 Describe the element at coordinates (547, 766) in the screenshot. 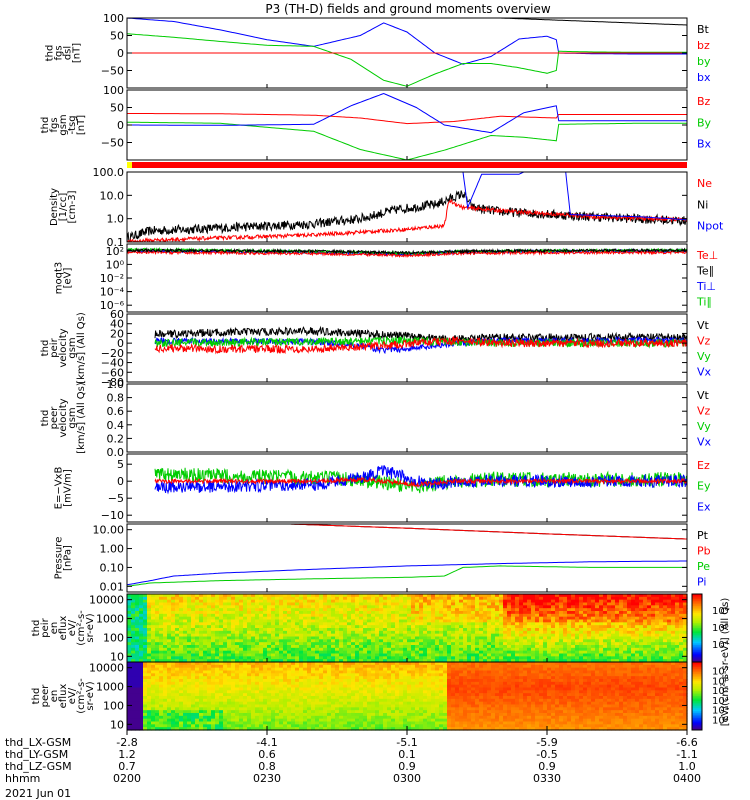

I see `time-axis-tick-label: 0.9` at that location.